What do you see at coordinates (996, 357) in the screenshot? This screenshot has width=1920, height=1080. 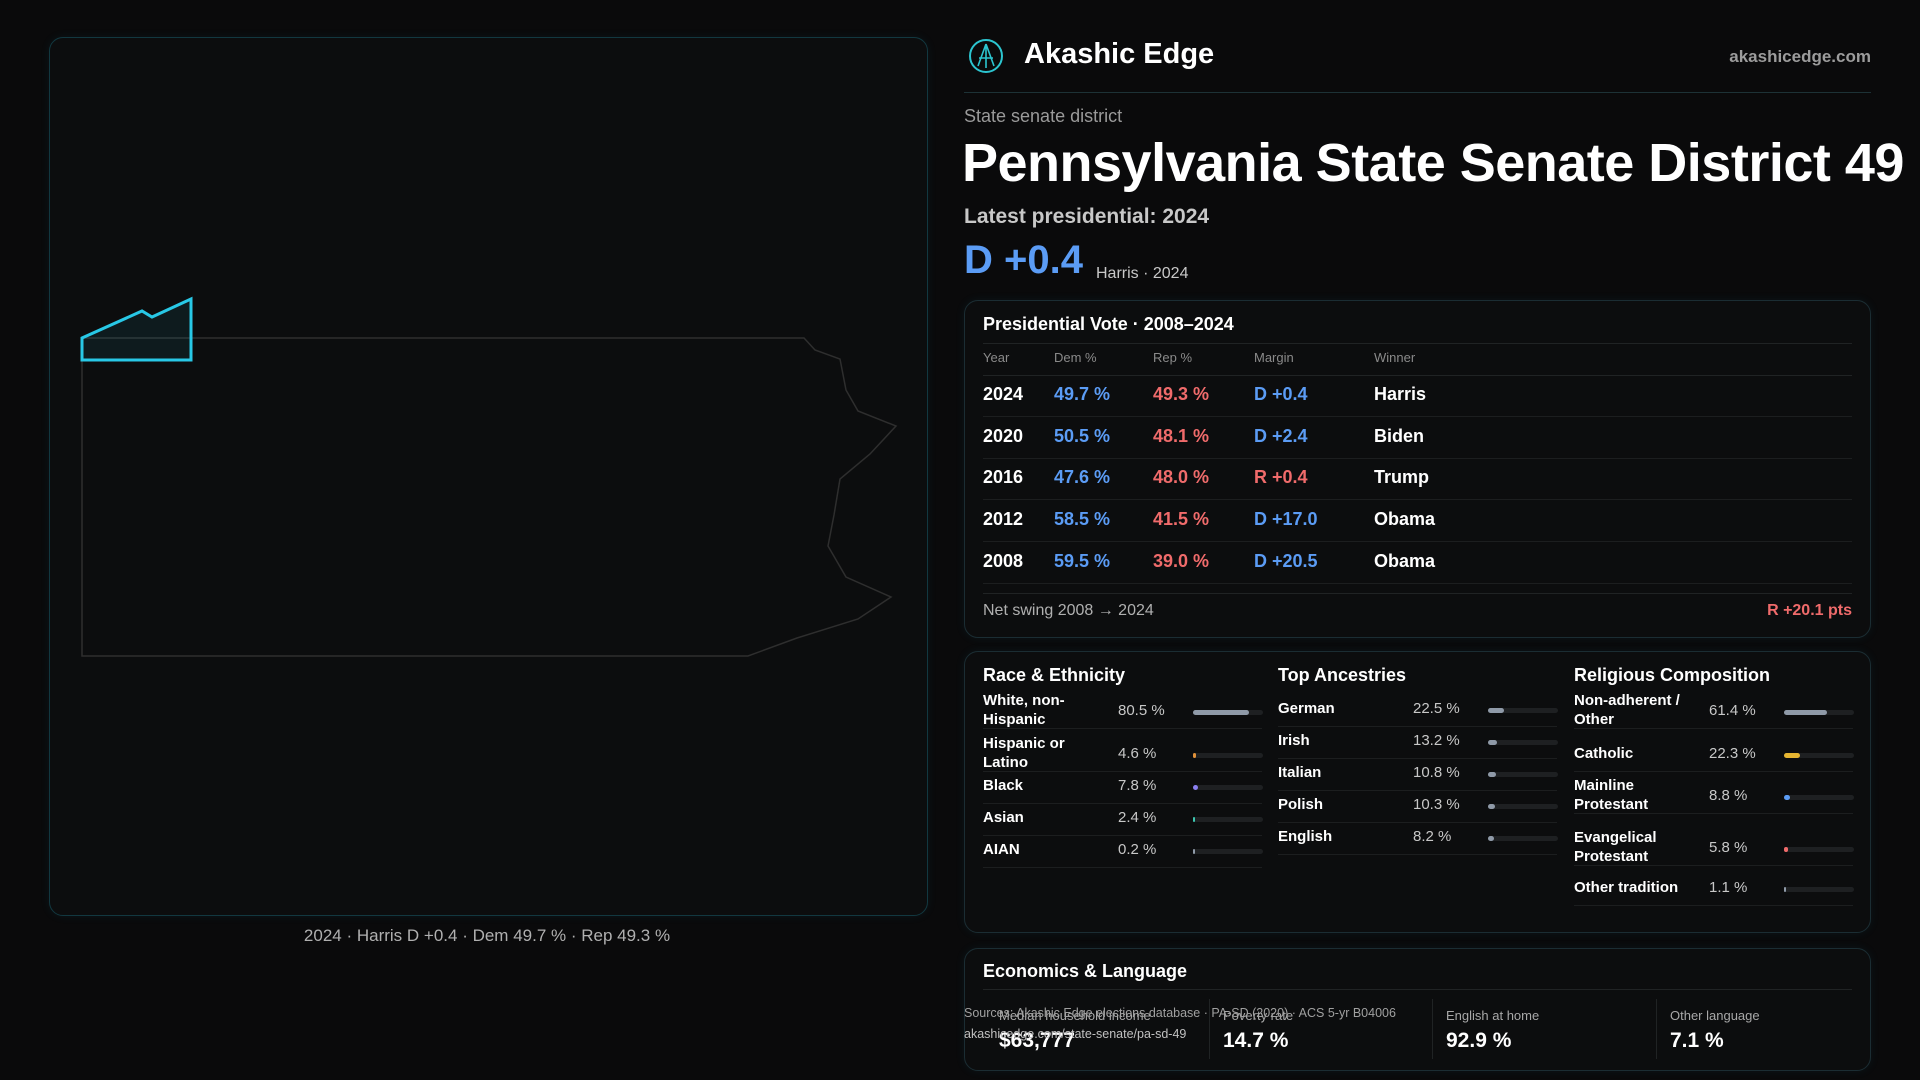 I see `column-header: Year` at bounding box center [996, 357].